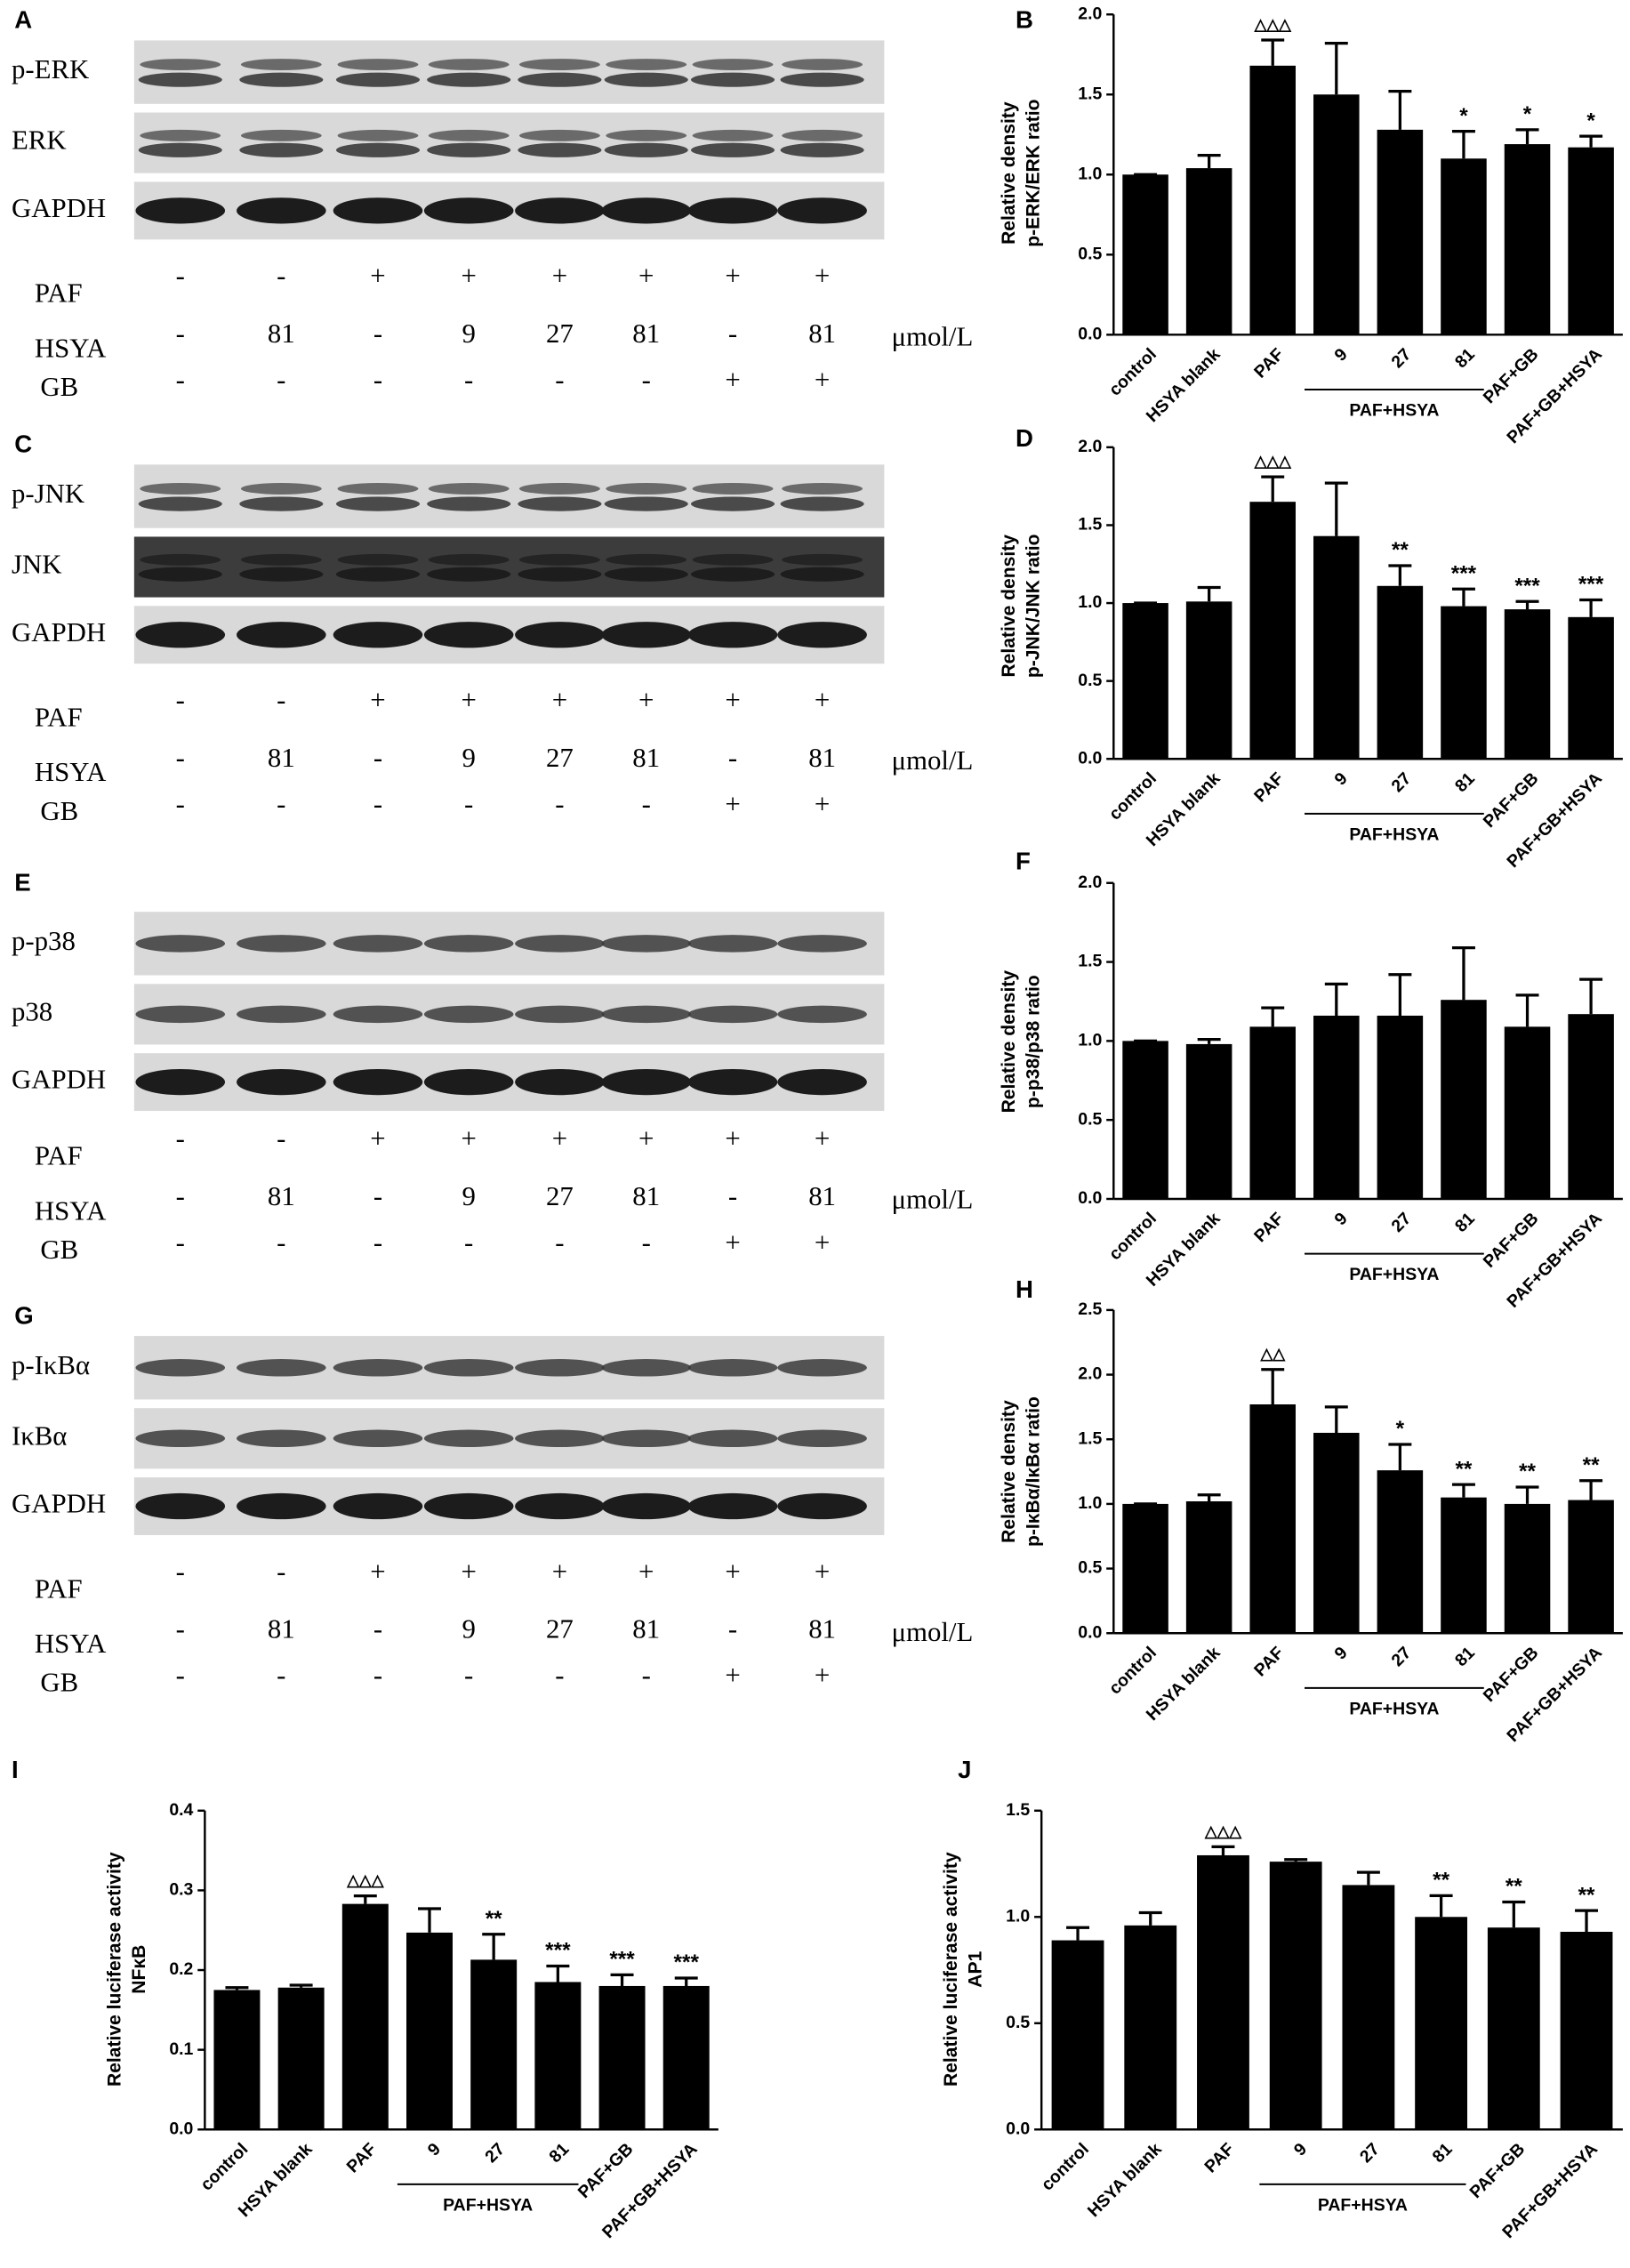  I want to click on y-axis-label: Relative luciferase activity, so click(114, 1970).